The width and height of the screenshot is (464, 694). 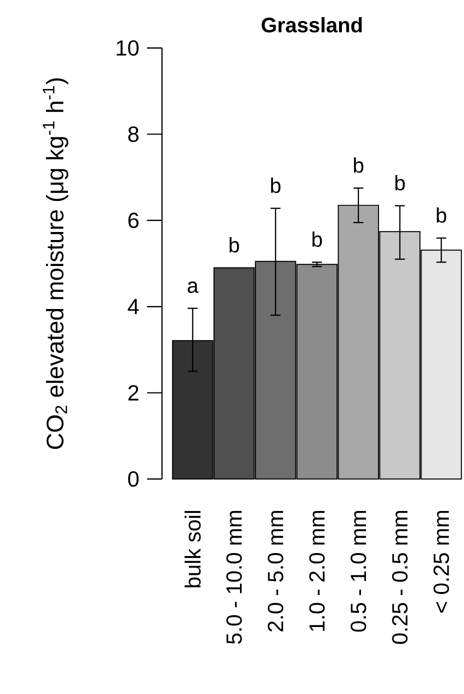 What do you see at coordinates (133, 392) in the screenshot?
I see `y-tick-label: 2` at bounding box center [133, 392].